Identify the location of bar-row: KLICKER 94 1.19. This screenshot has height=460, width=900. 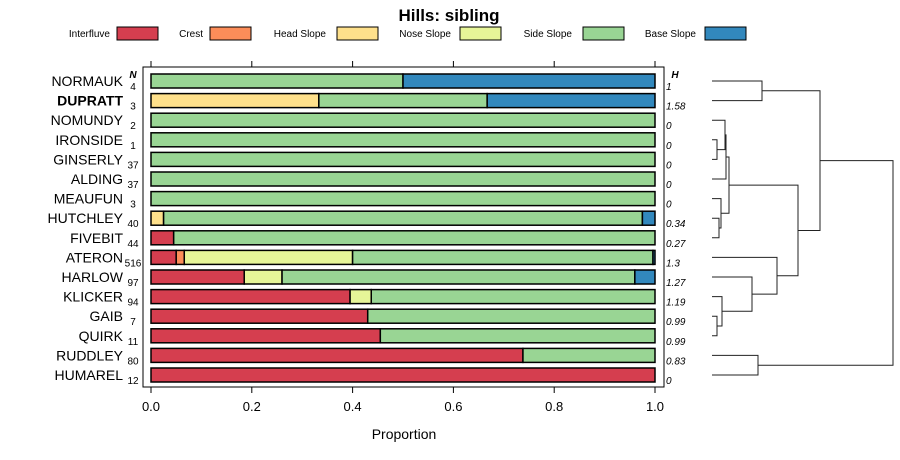
(374, 299).